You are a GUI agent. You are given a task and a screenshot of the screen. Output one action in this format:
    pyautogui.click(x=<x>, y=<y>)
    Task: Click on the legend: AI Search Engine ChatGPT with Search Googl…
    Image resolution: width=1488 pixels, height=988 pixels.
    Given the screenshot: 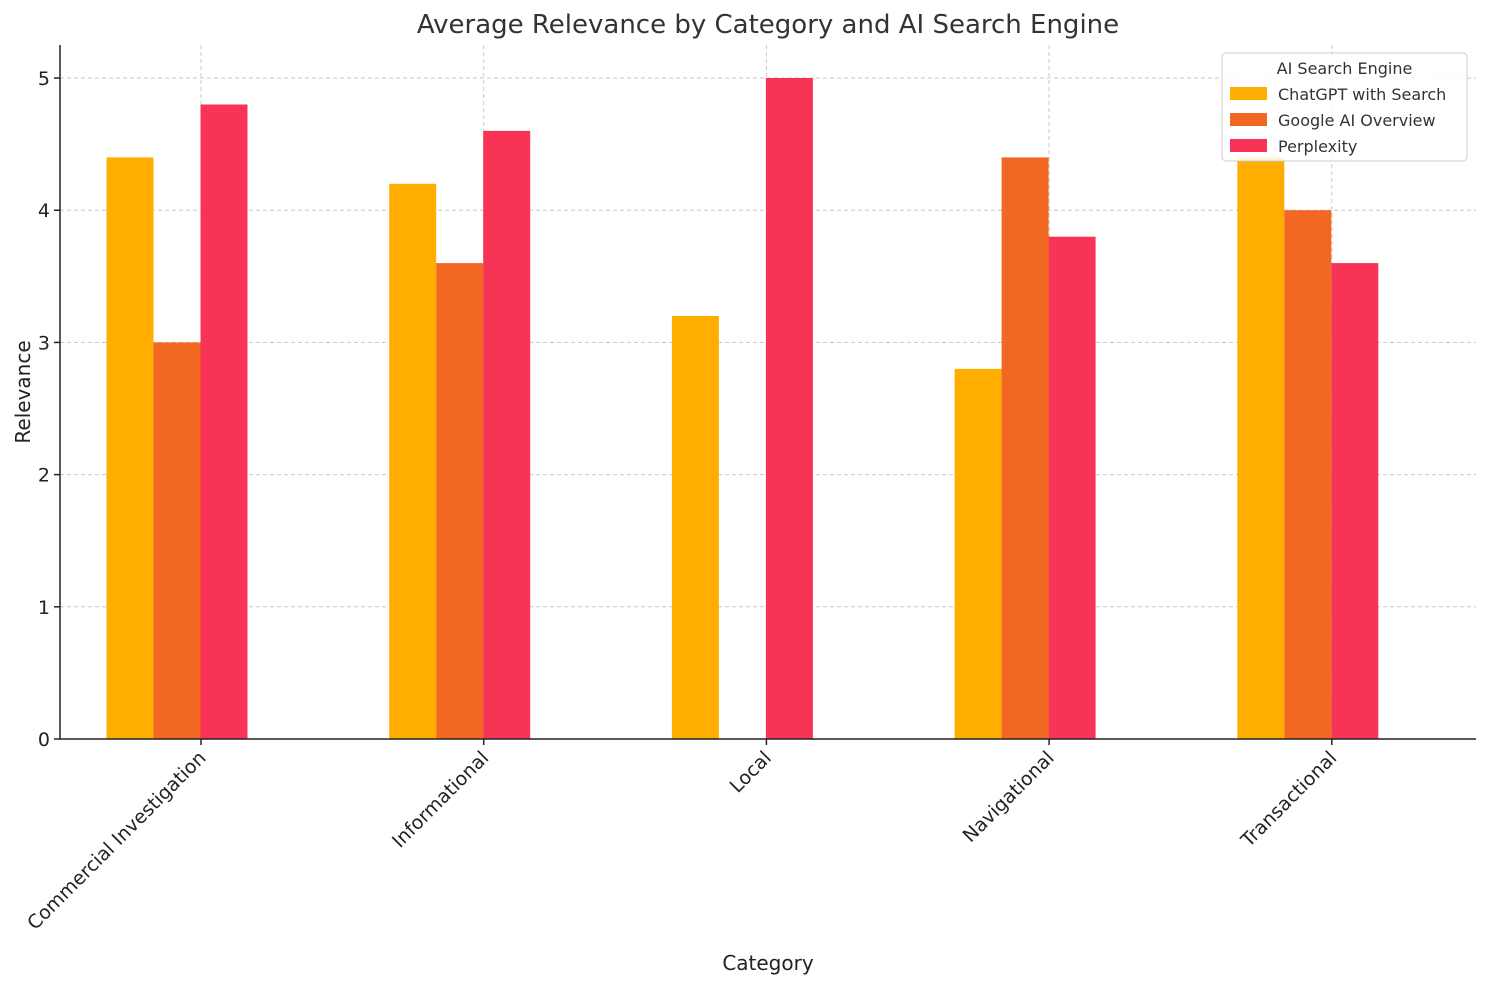 What is the action you would take?
    pyautogui.click(x=1344, y=107)
    